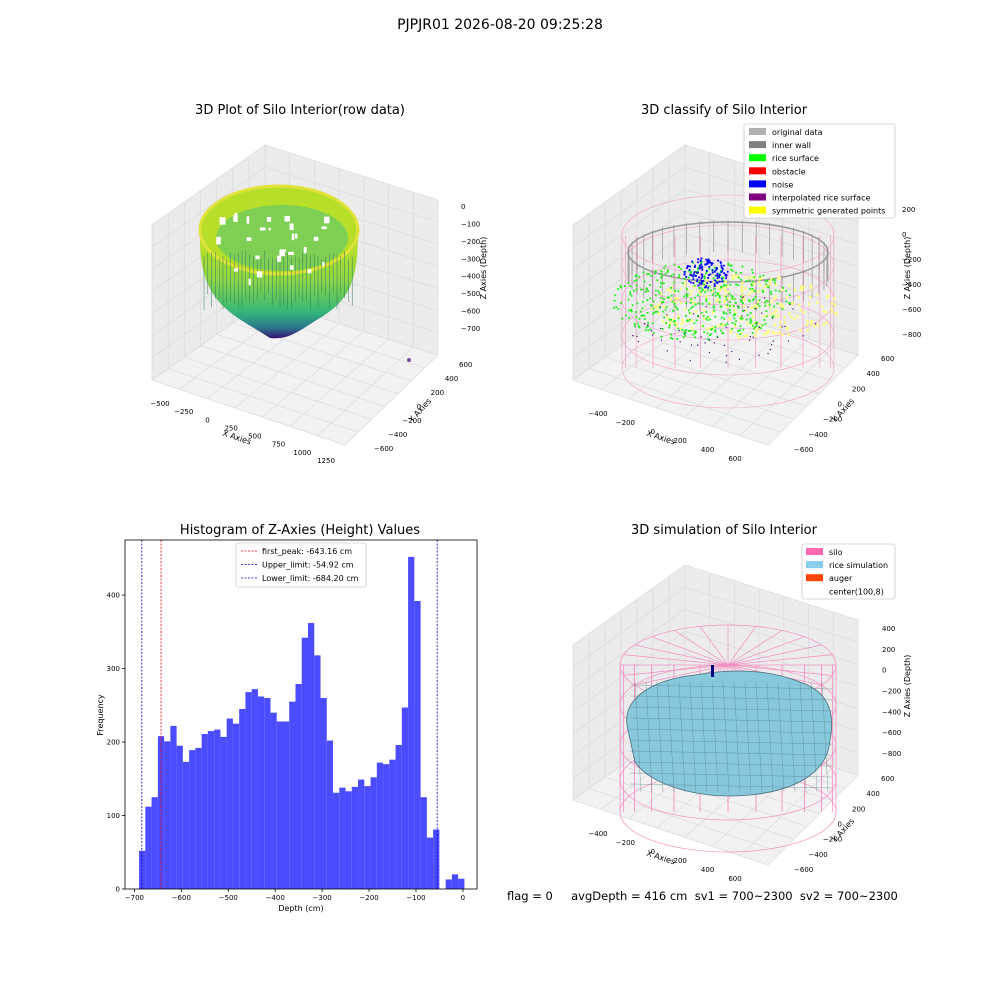  I want to click on x-tick-label: 600, so click(734, 459).